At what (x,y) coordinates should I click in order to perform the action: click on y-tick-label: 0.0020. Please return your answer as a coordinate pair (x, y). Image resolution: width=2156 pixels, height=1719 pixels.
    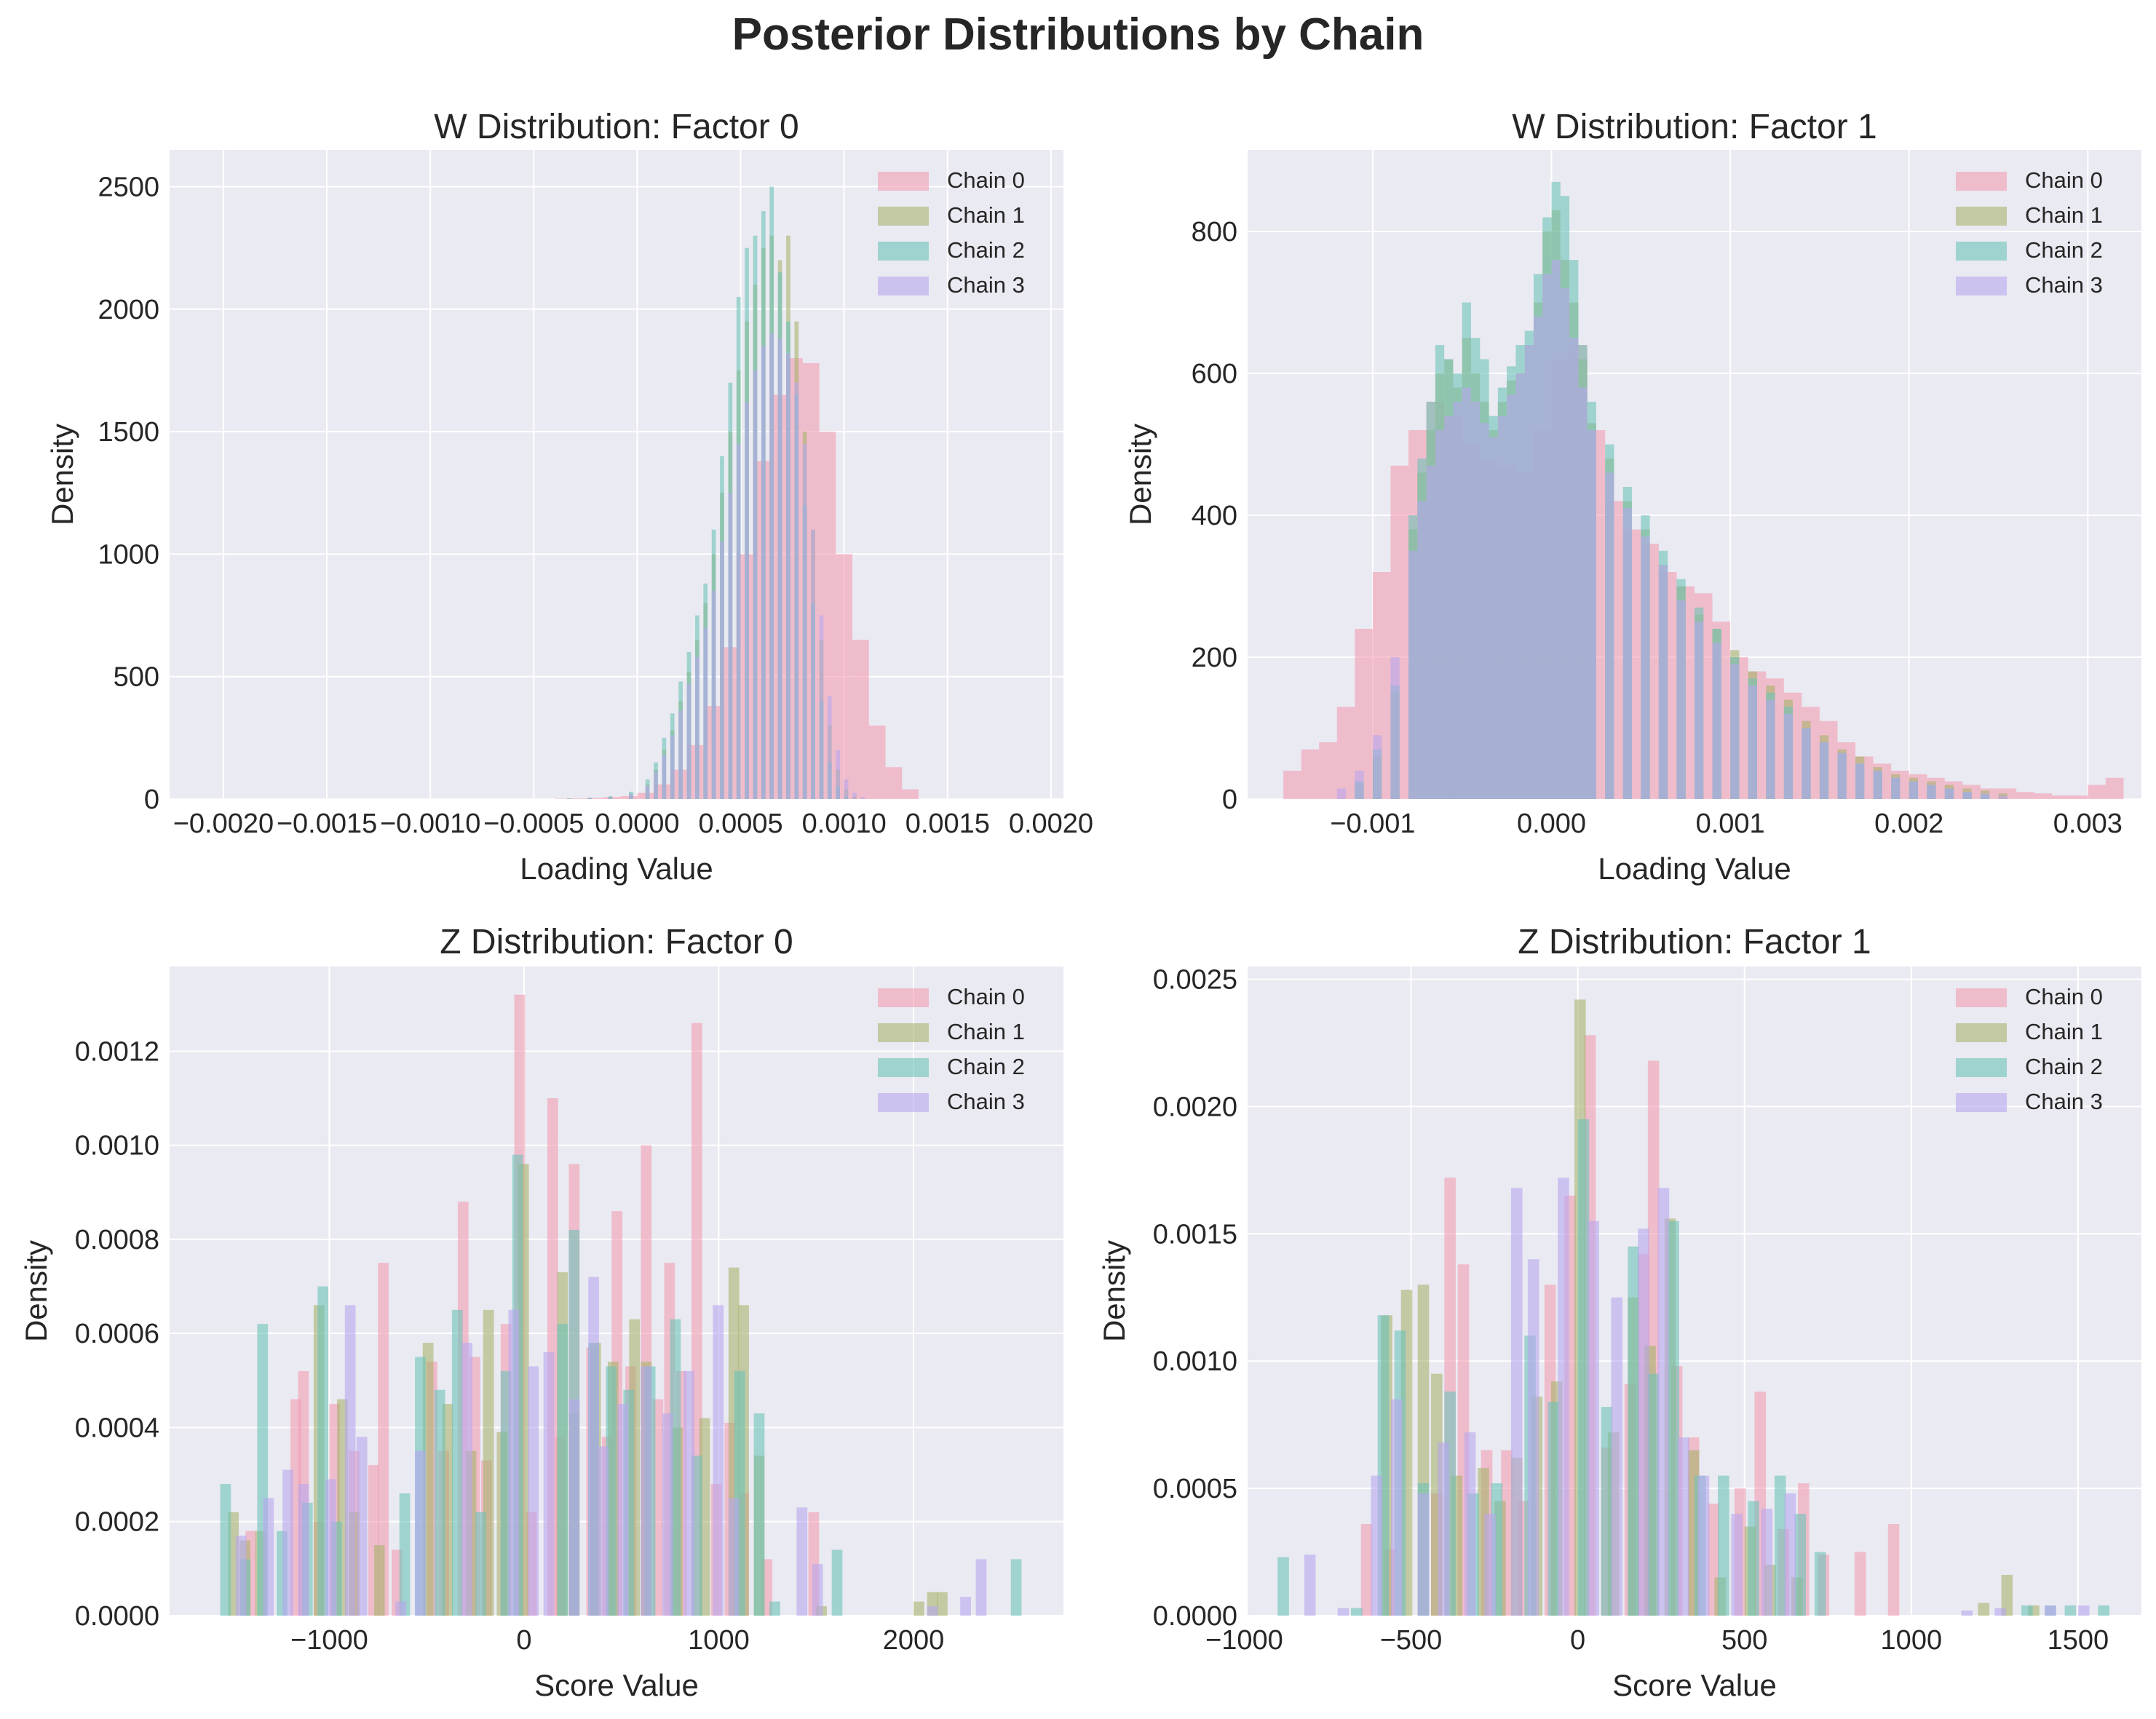
    Looking at the image, I should click on (1195, 1107).